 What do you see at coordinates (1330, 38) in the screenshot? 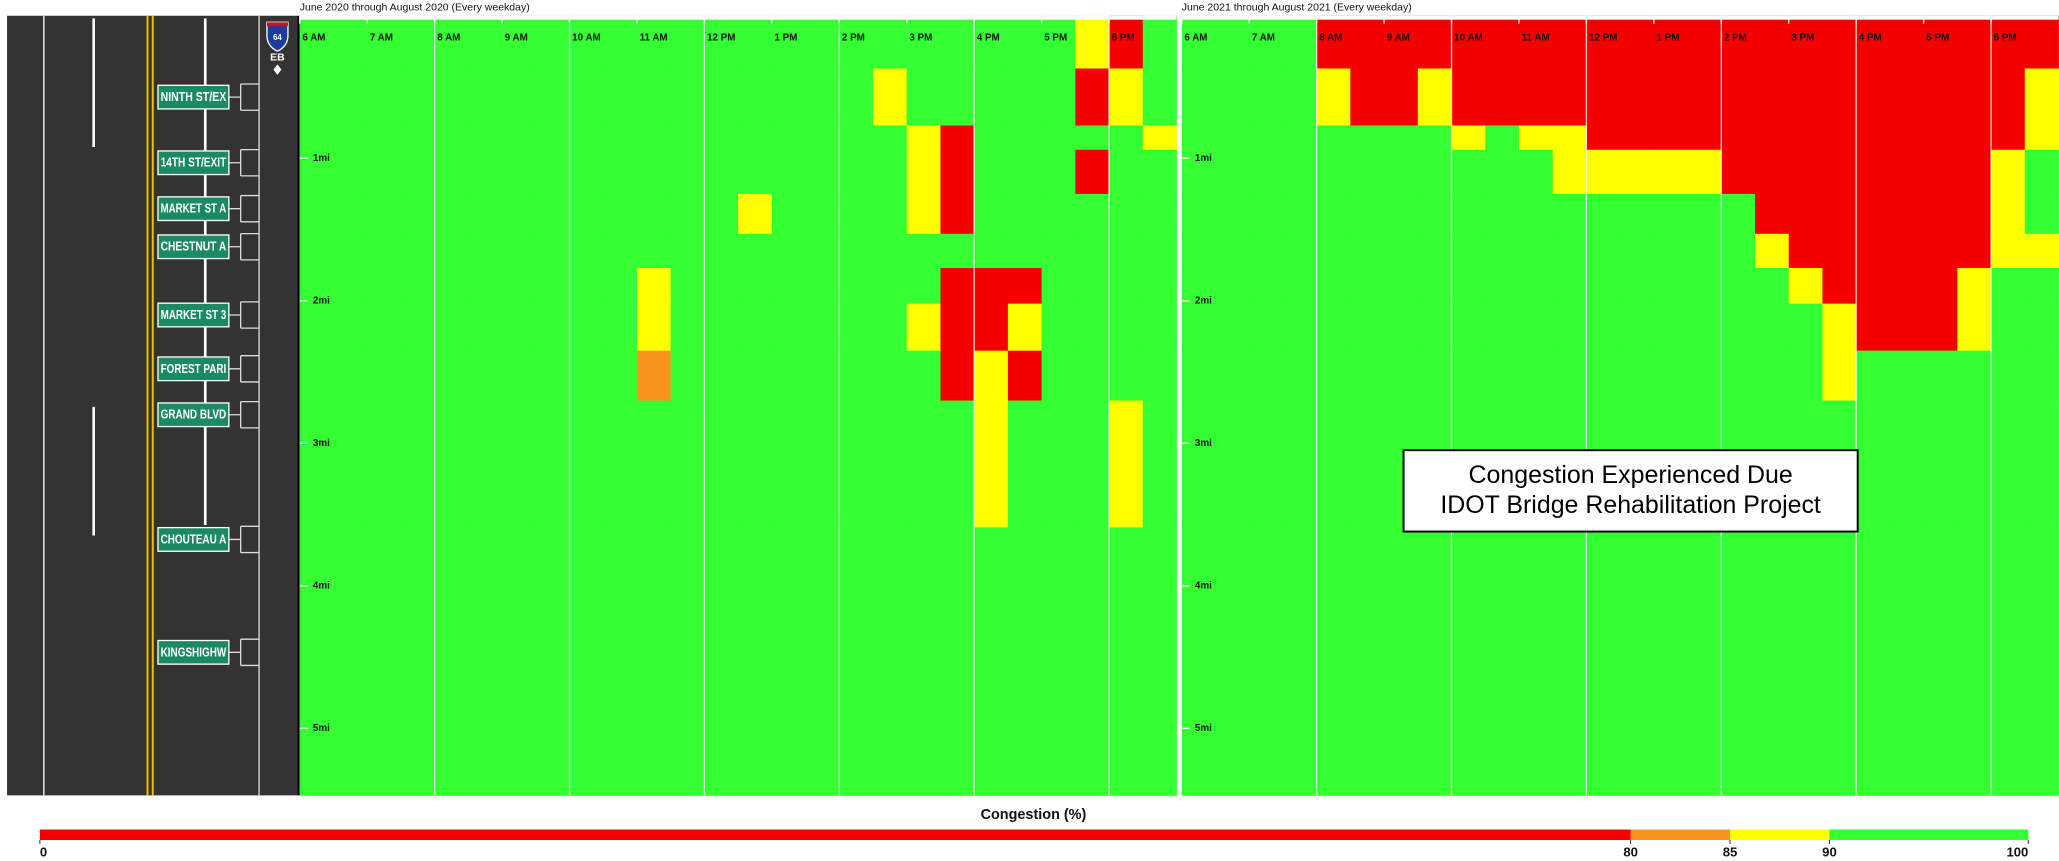
I see `x-tick-label: 8 AM` at bounding box center [1330, 38].